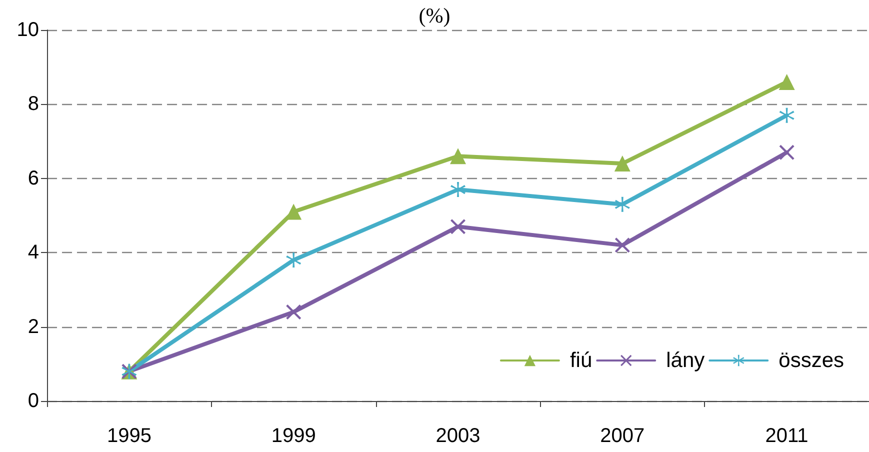 The width and height of the screenshot is (869, 452). Describe the element at coordinates (293, 436) in the screenshot. I see `x-tick-label: 1999` at that location.